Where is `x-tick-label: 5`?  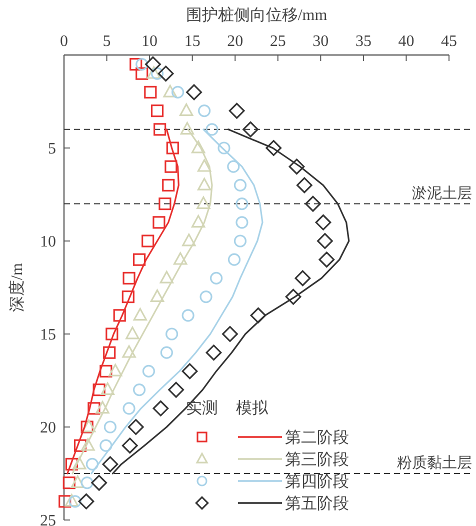 x-tick-label: 5 is located at coordinates (106, 41).